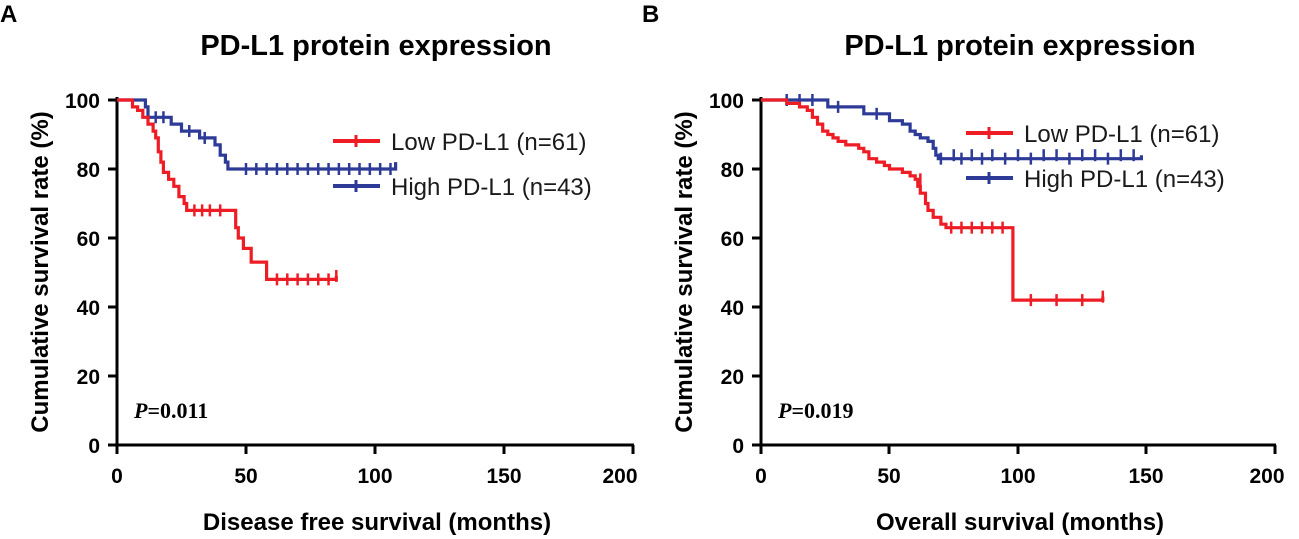 Image resolution: width=1299 pixels, height=539 pixels. Describe the element at coordinates (8, 14) in the screenshot. I see `panel-letter-a: A` at that location.